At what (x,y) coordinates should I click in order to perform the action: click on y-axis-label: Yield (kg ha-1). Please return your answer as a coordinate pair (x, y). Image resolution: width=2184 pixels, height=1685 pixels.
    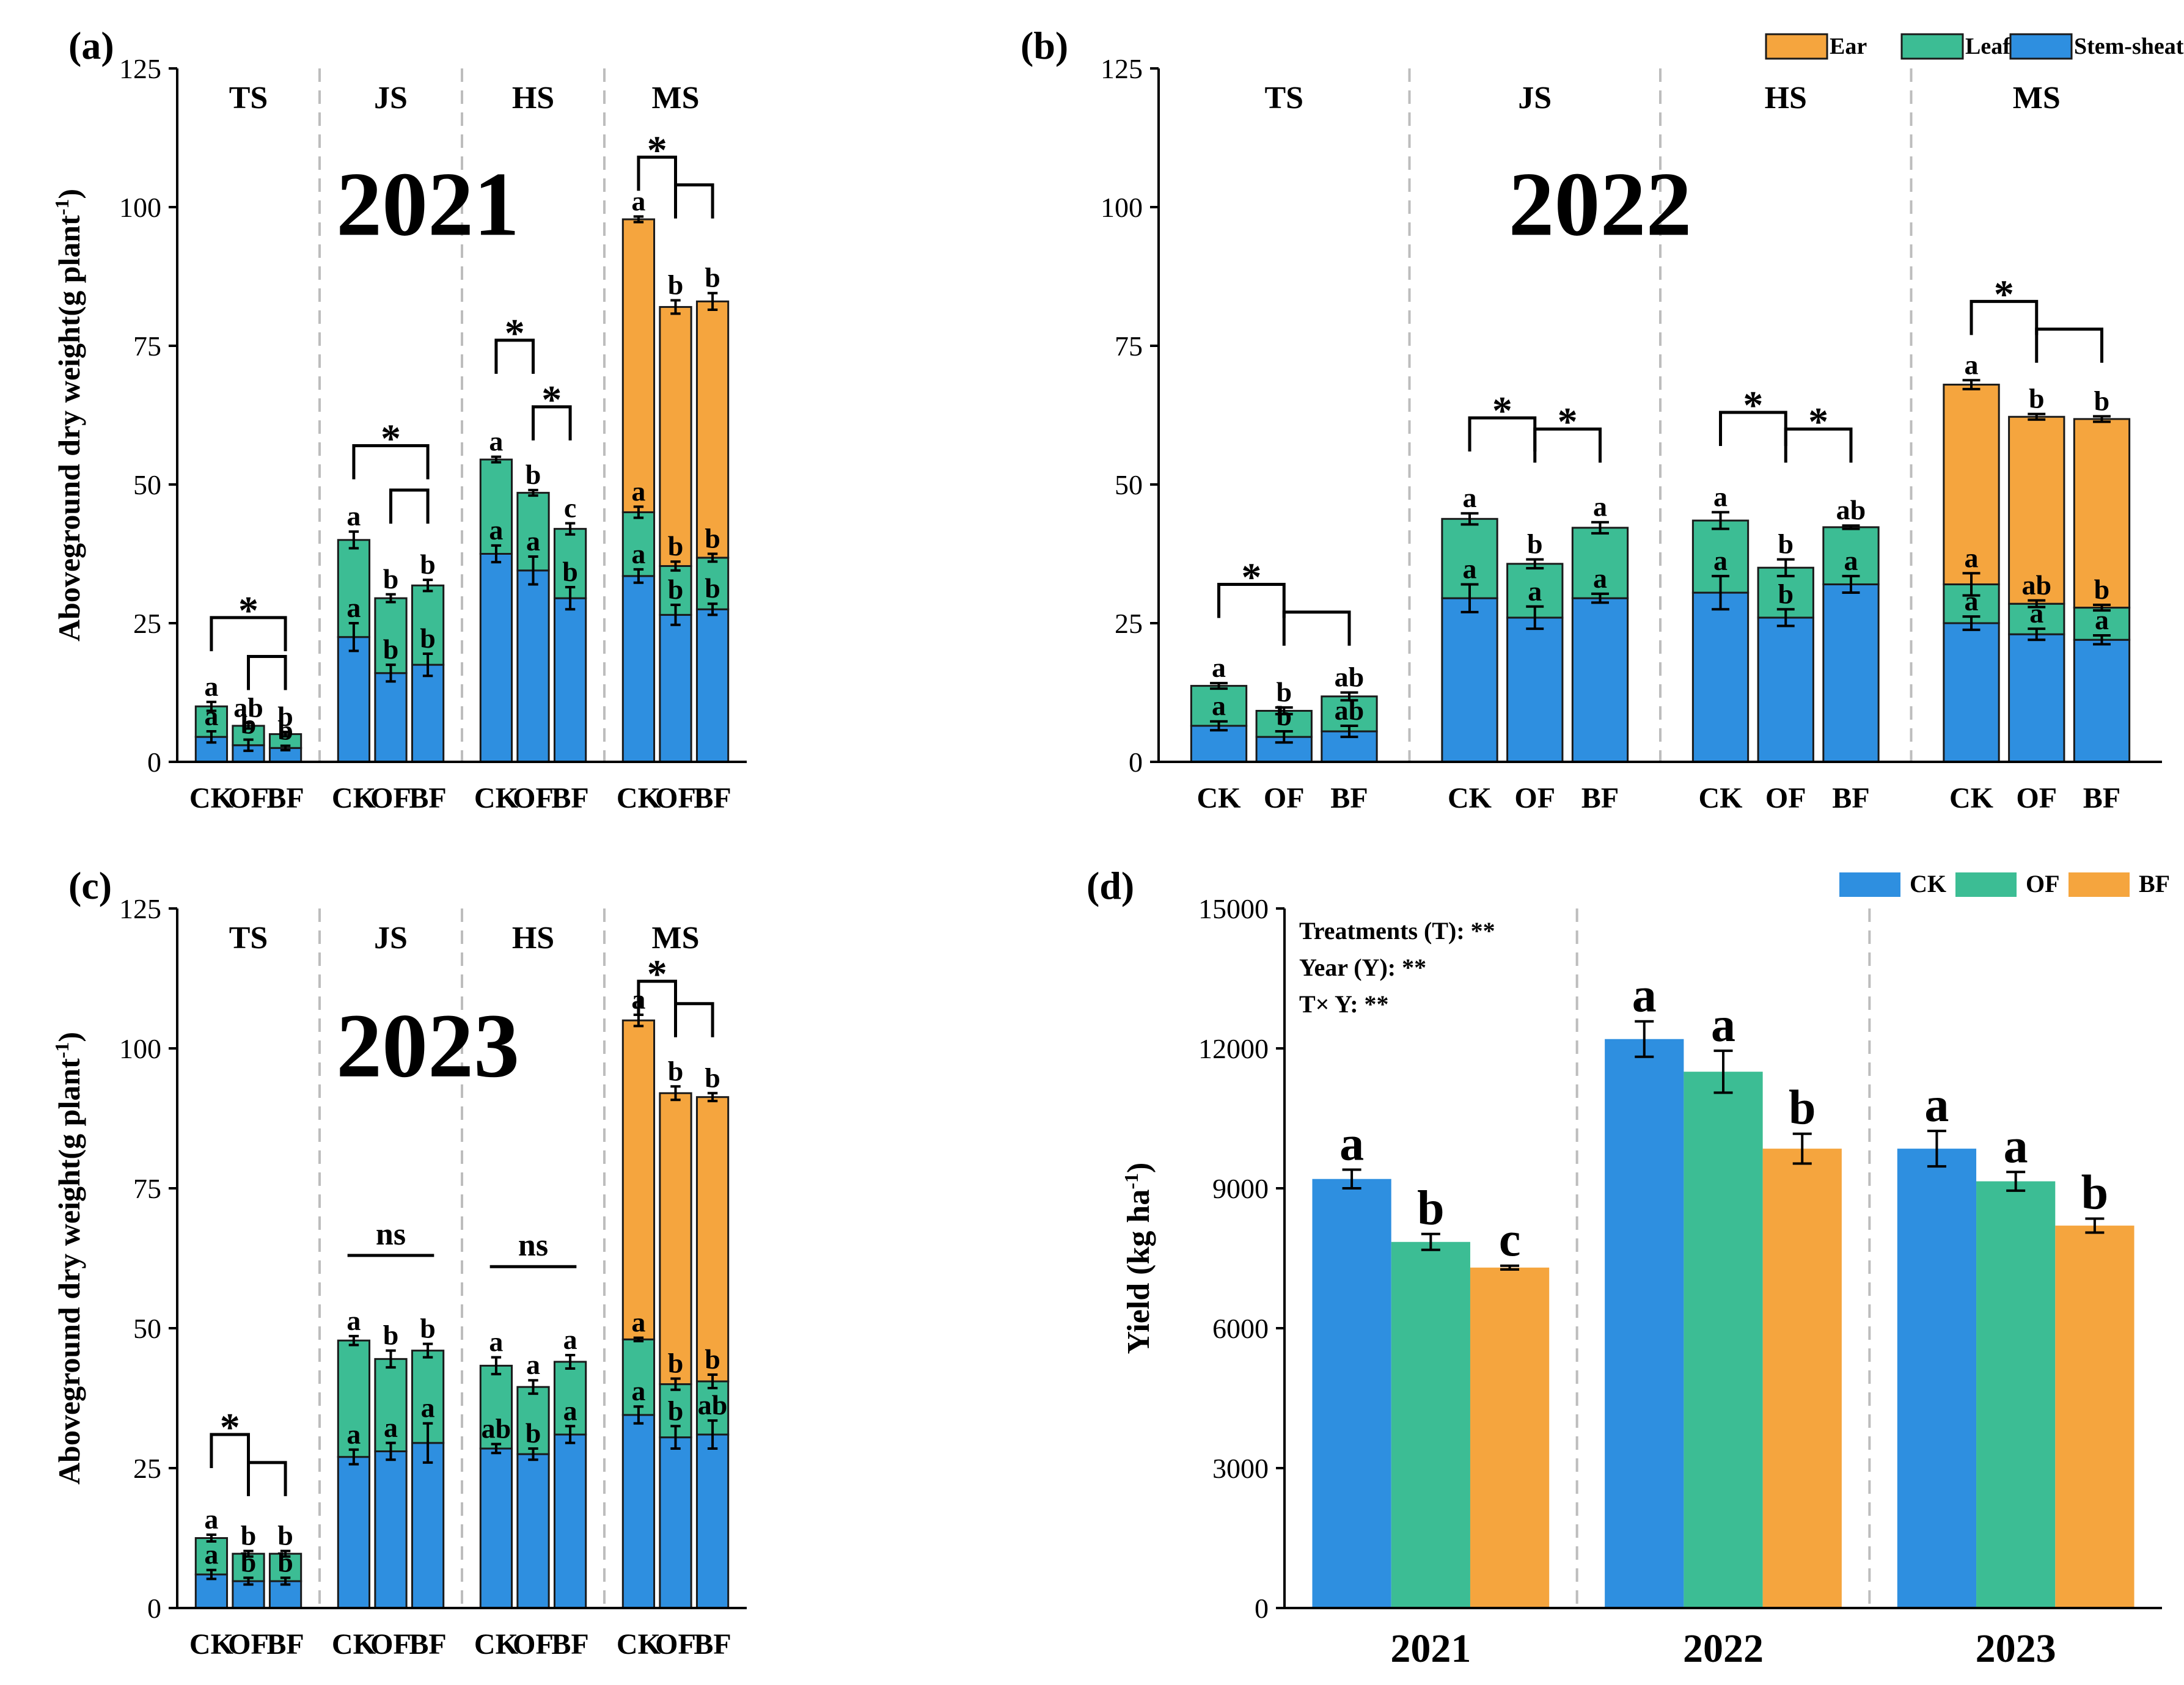
    Looking at the image, I should click on (1138, 1259).